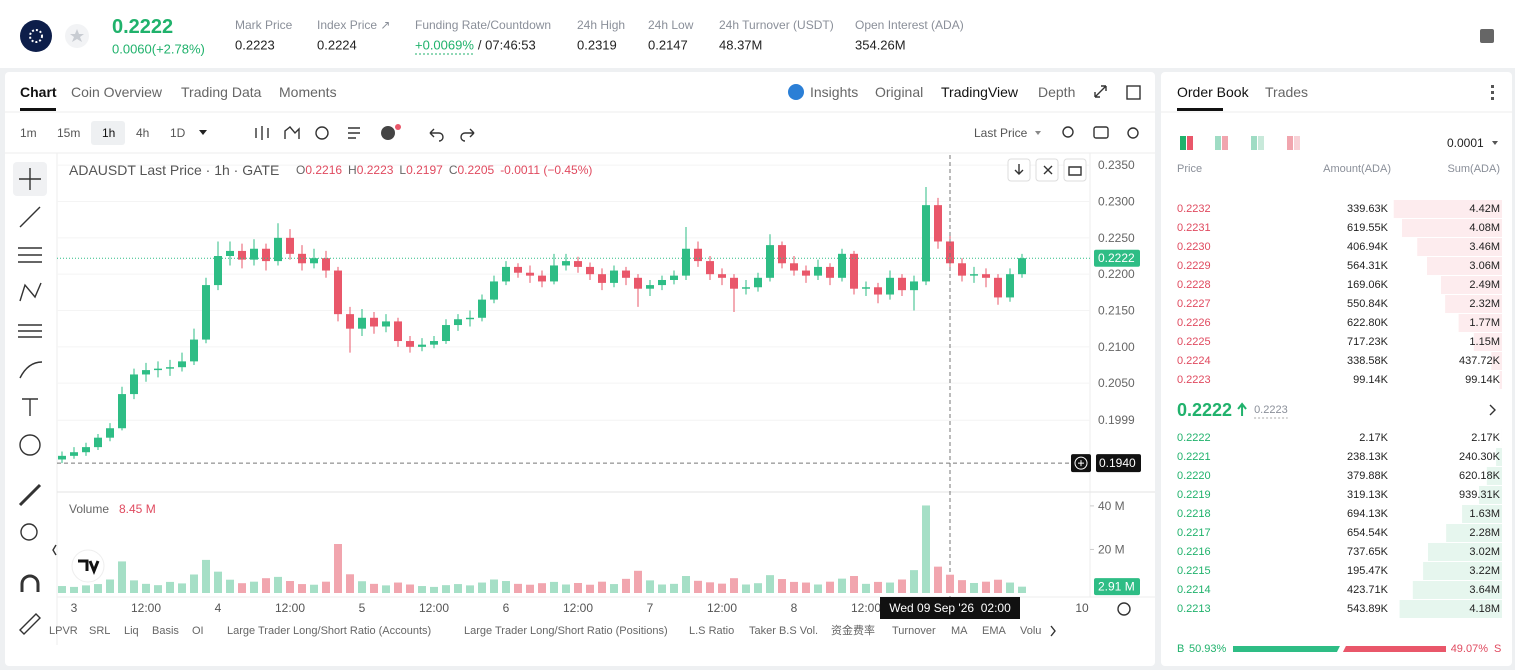 Image resolution: width=1515 pixels, height=670 pixels. I want to click on chart-button-icon, so click(1019, 169).